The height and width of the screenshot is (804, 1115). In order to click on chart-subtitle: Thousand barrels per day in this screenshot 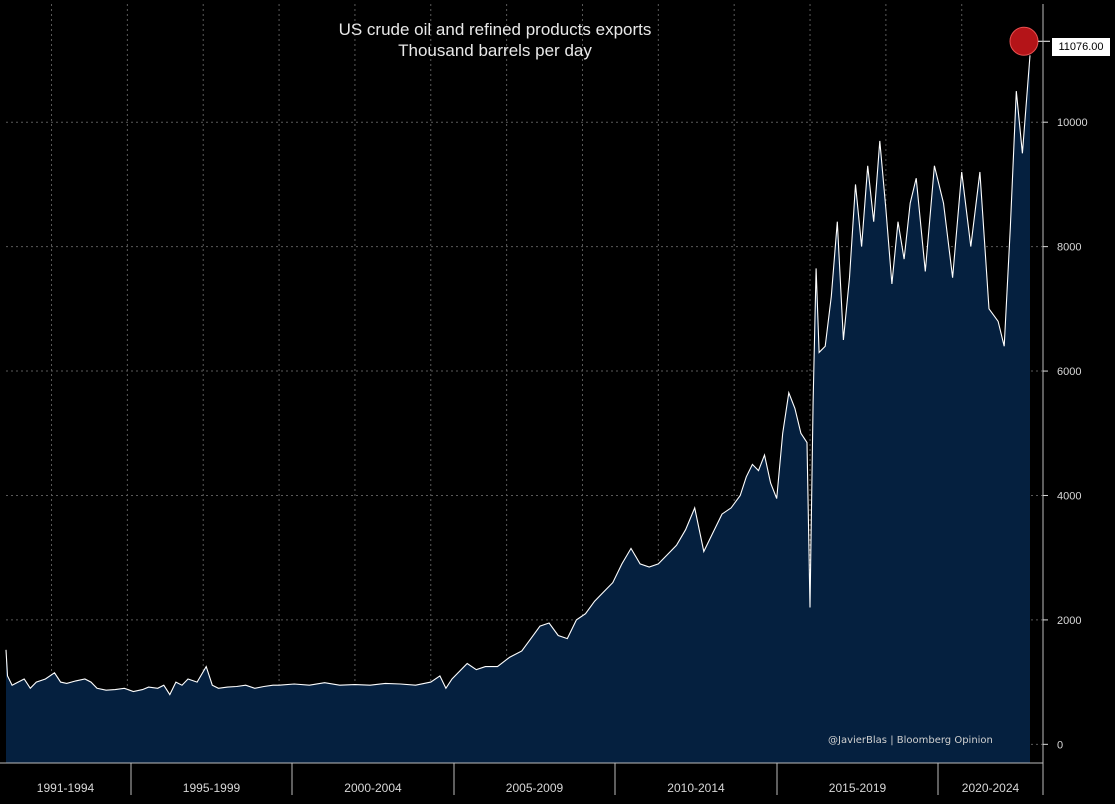, I will do `click(495, 50)`.